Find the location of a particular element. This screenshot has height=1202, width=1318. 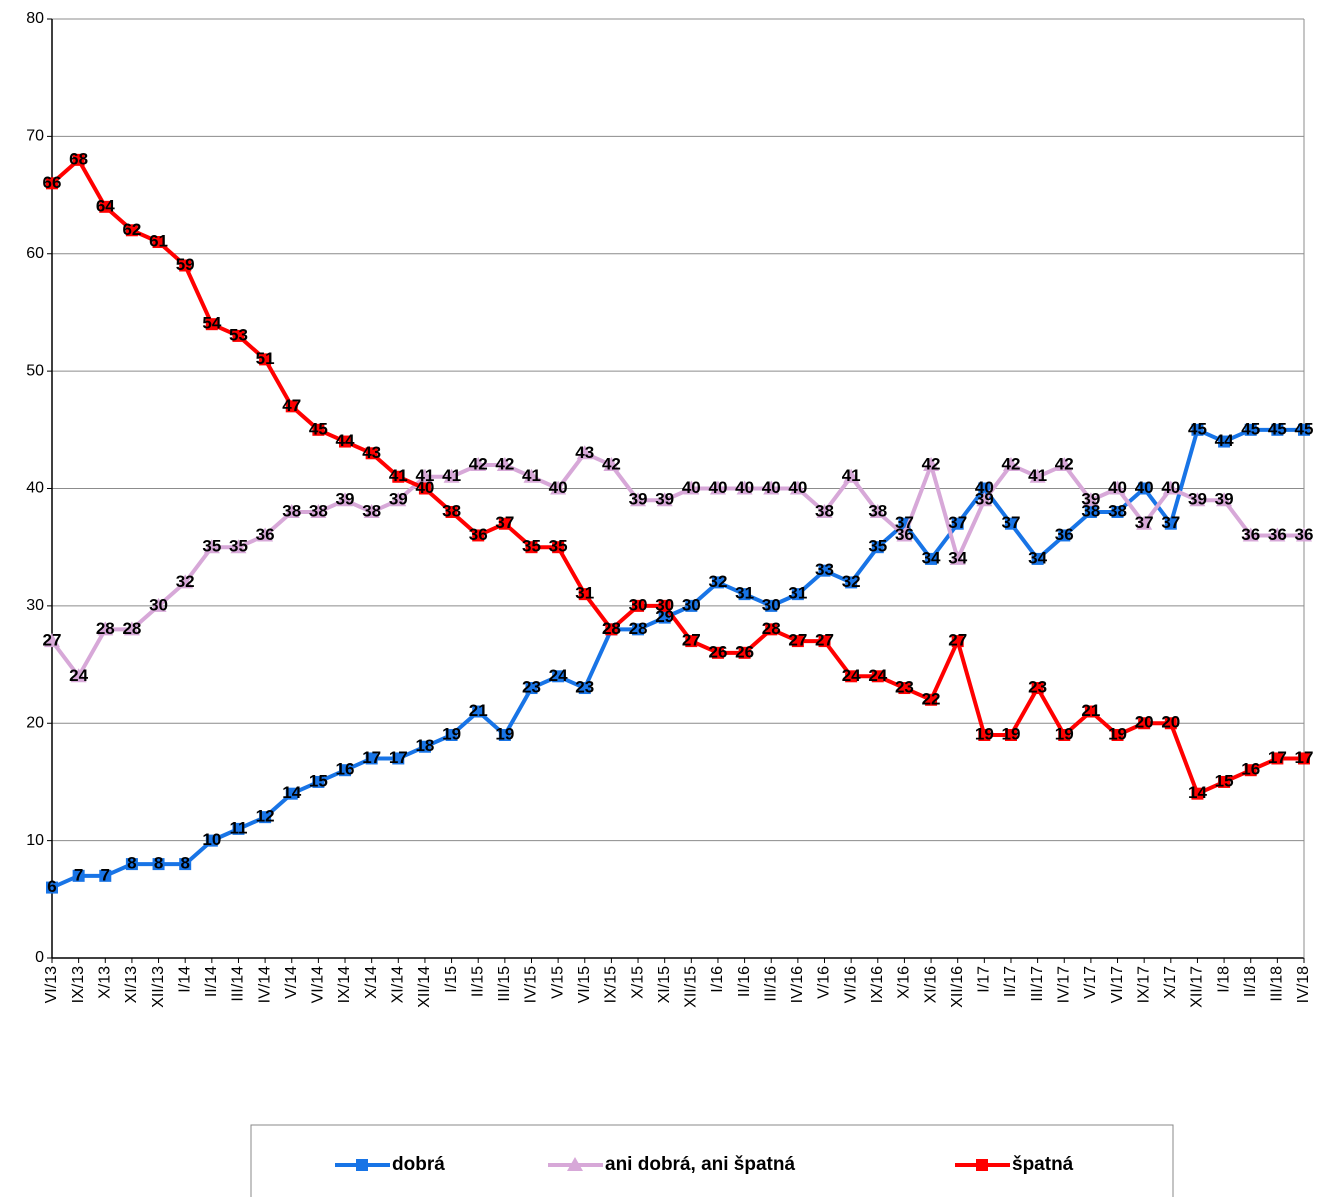

data-label: 17 is located at coordinates (398, 757).